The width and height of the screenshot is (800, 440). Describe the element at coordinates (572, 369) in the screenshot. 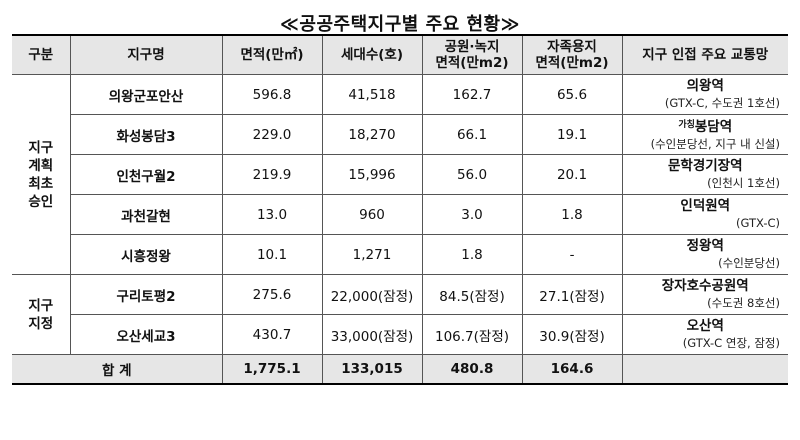

I see `total-self: 164.6` at that location.